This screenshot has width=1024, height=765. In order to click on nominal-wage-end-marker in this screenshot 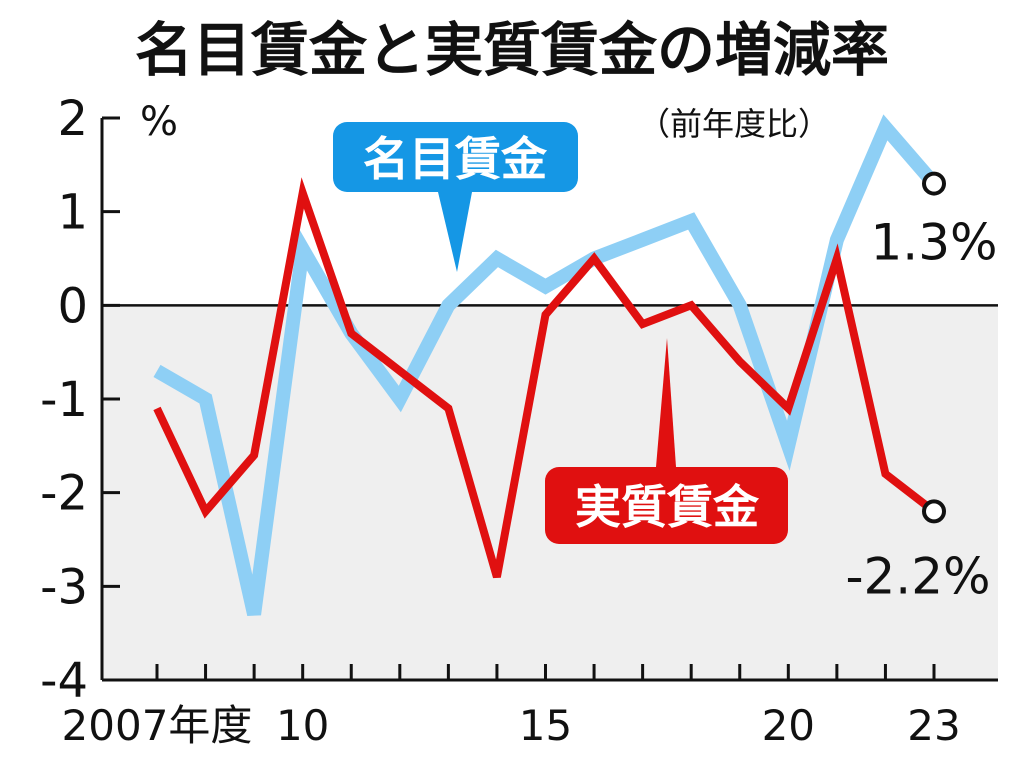, I will do `click(934, 183)`.